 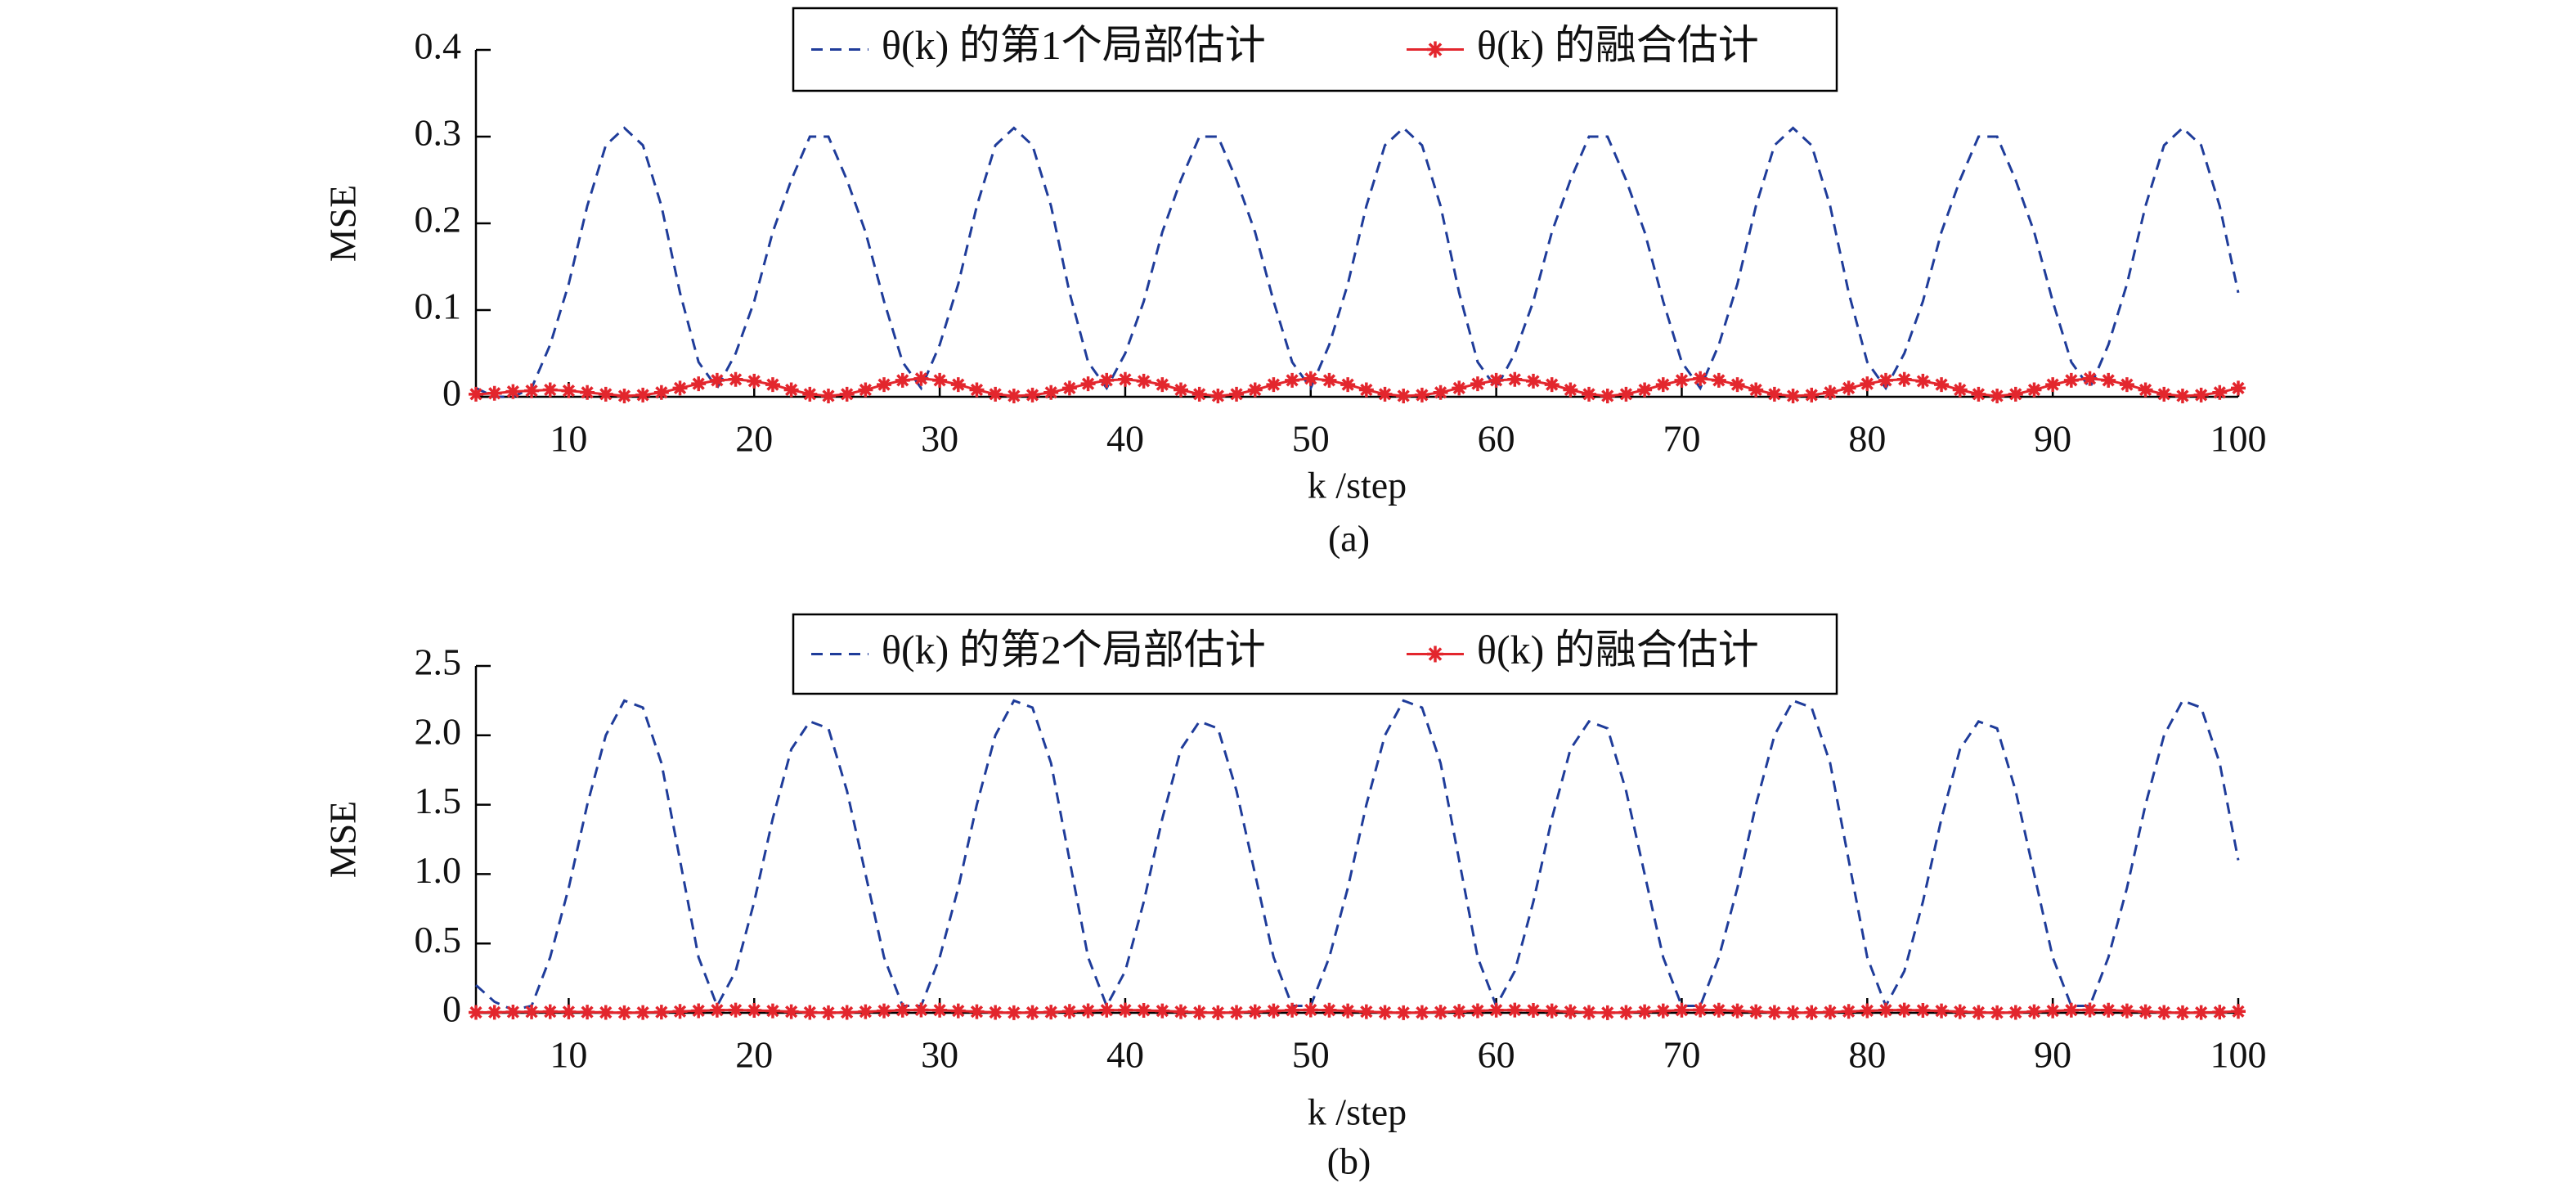 What do you see at coordinates (568, 439) in the screenshot?
I see `x-tick-label: 10` at bounding box center [568, 439].